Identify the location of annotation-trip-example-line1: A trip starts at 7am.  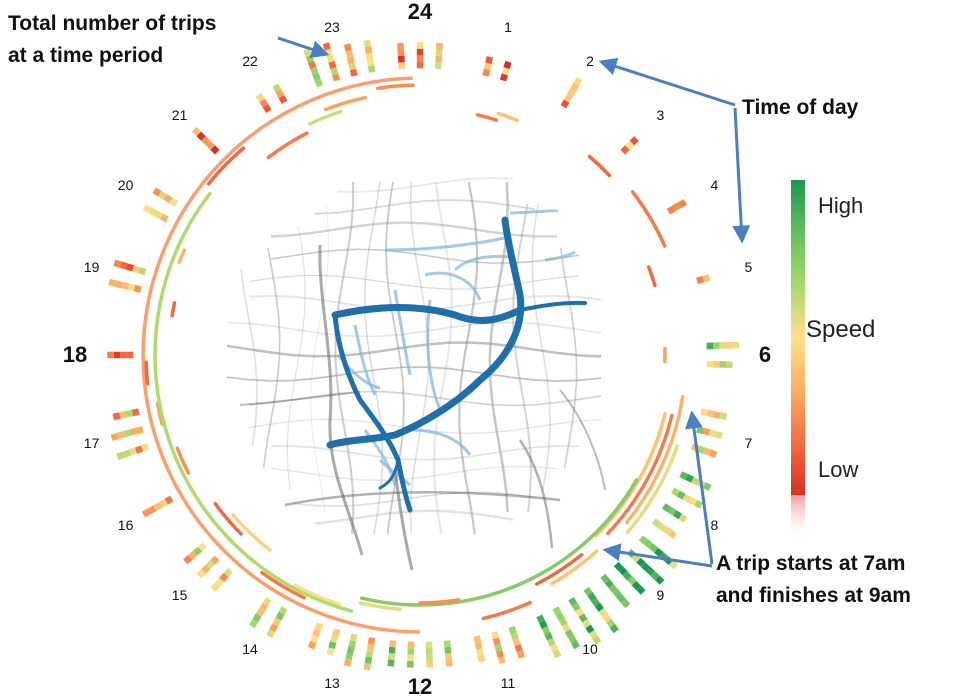
(811, 563).